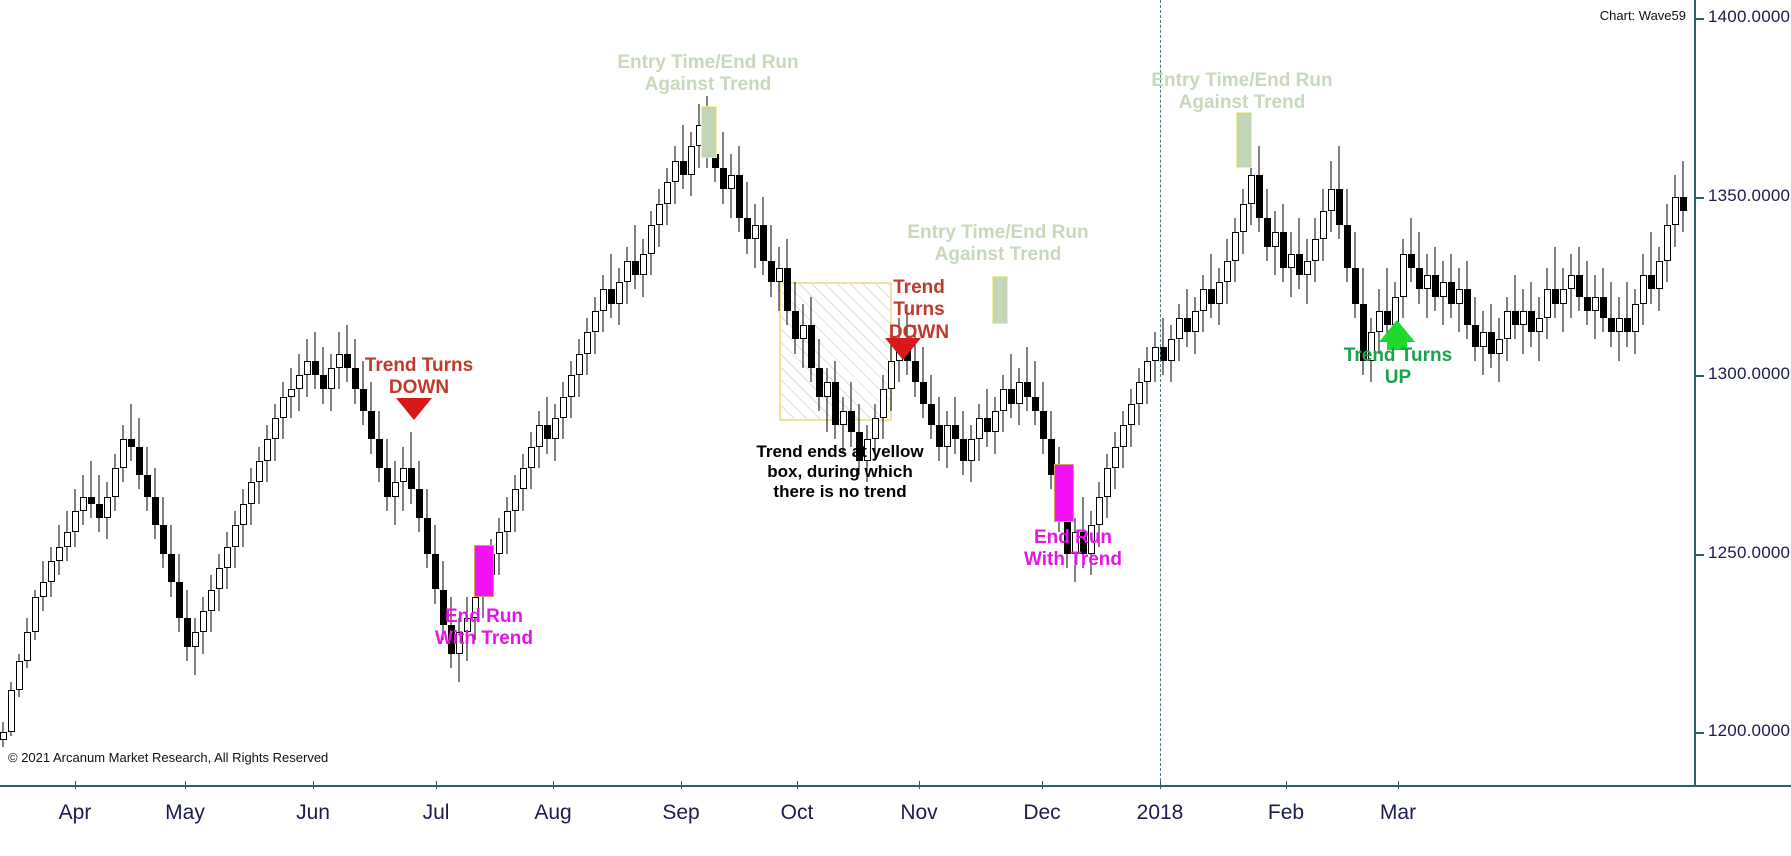 Image resolution: width=1791 pixels, height=856 pixels. Describe the element at coordinates (895, 786) in the screenshot. I see `date-axis-line` at that location.